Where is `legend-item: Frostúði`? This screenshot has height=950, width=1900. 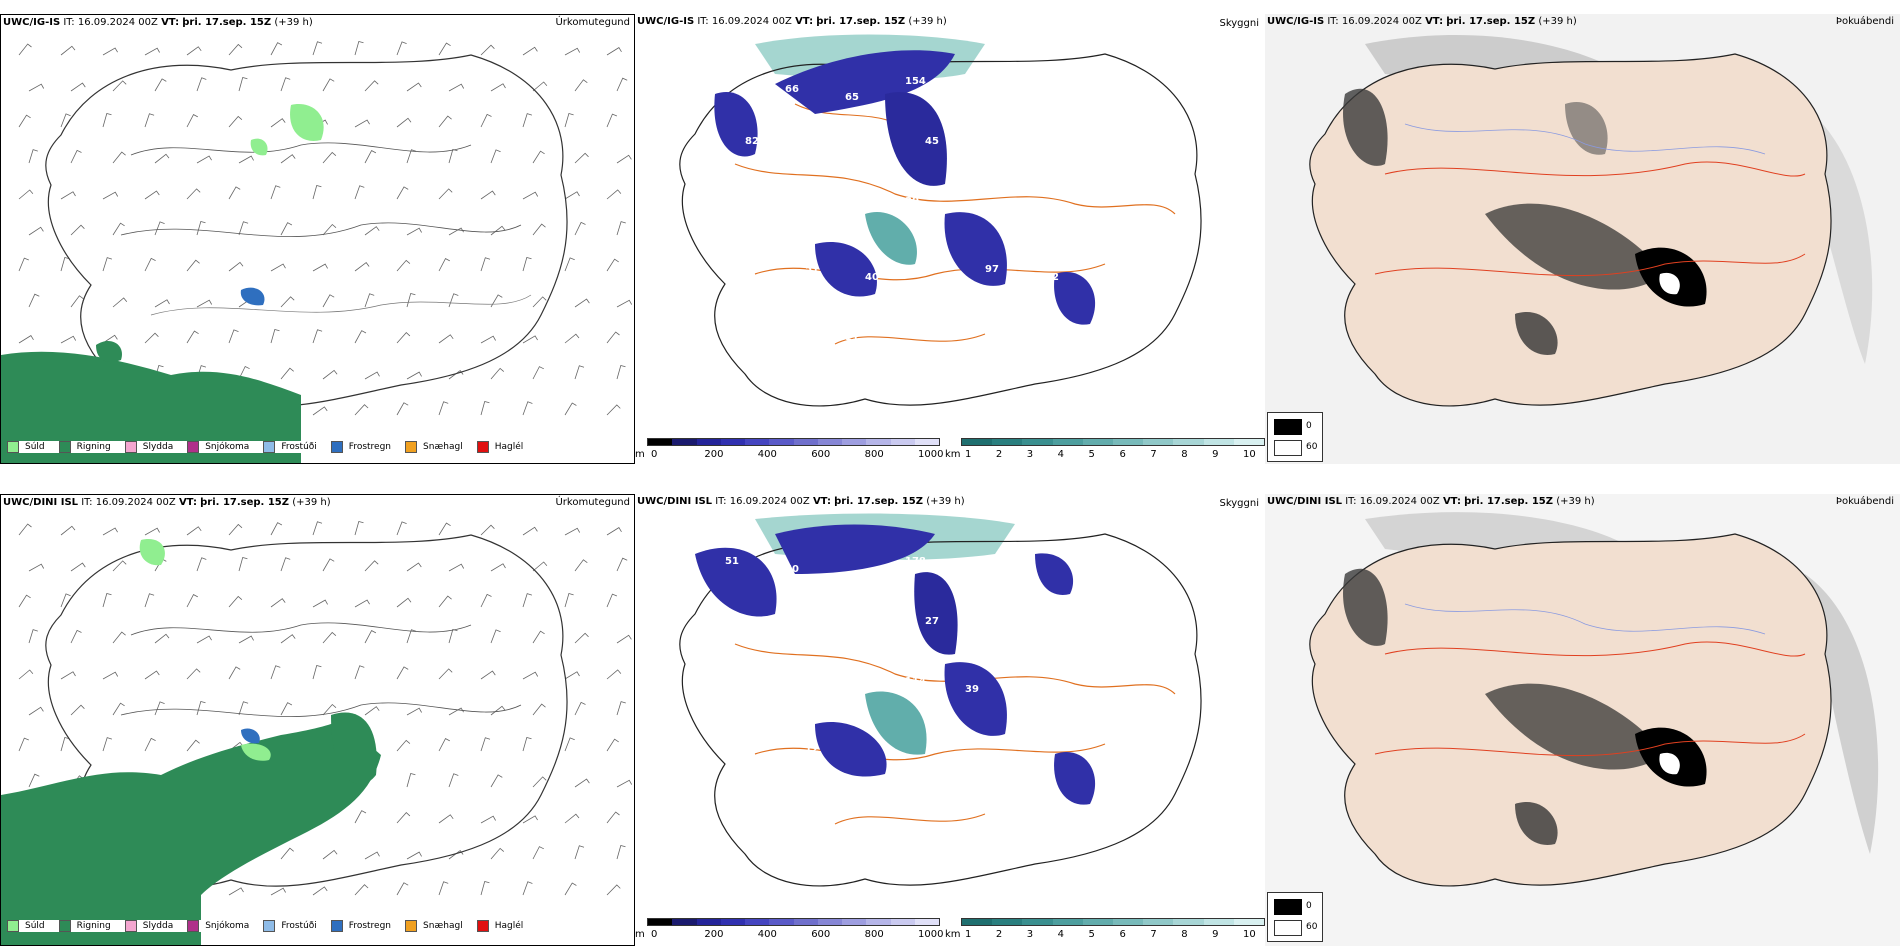
legend-item: Frostúði is located at coordinates (290, 447).